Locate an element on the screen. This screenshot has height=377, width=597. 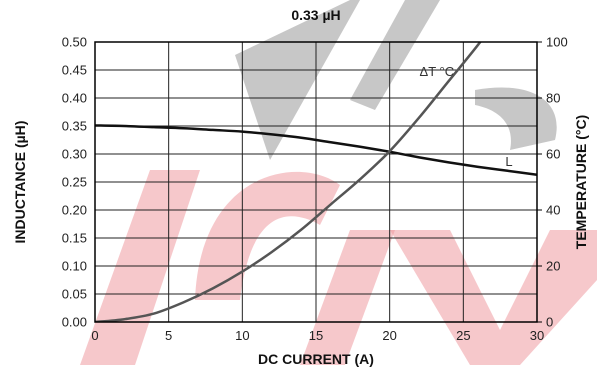
x-tick-label: 25 is located at coordinates (463, 335).